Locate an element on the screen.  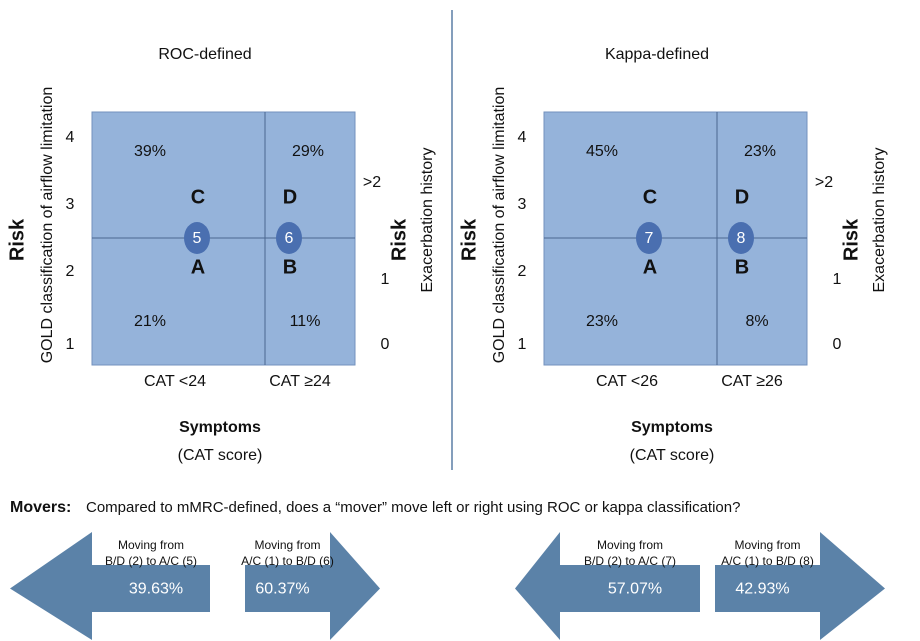
mover-number: 5 is located at coordinates (197, 238).